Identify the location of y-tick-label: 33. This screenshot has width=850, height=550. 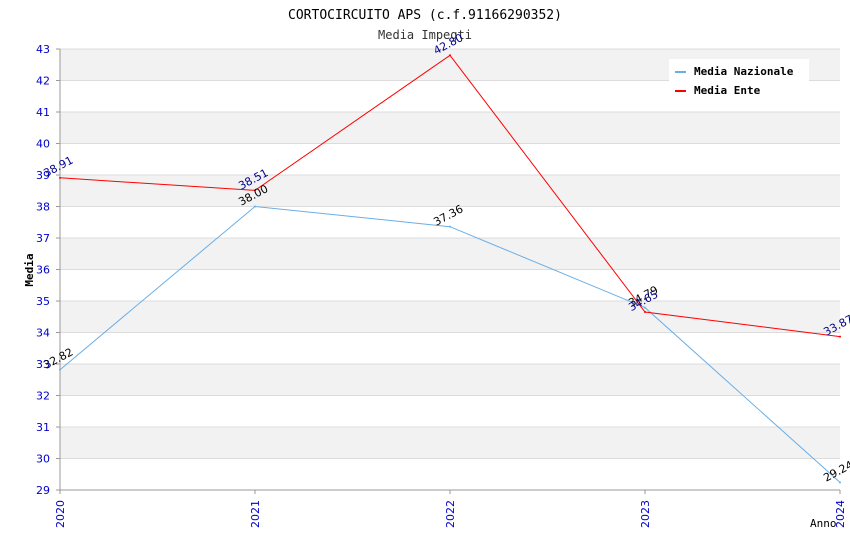
(43, 364).